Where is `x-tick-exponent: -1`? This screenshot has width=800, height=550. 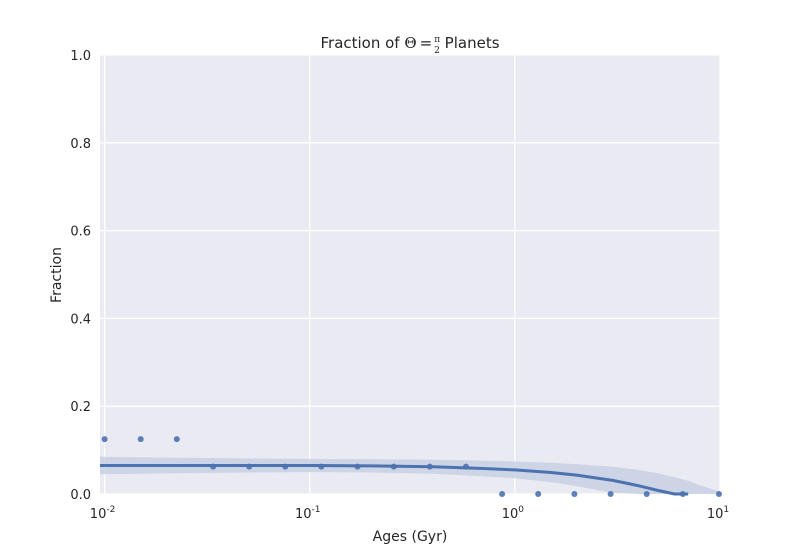 x-tick-exponent: -1 is located at coordinates (315, 510).